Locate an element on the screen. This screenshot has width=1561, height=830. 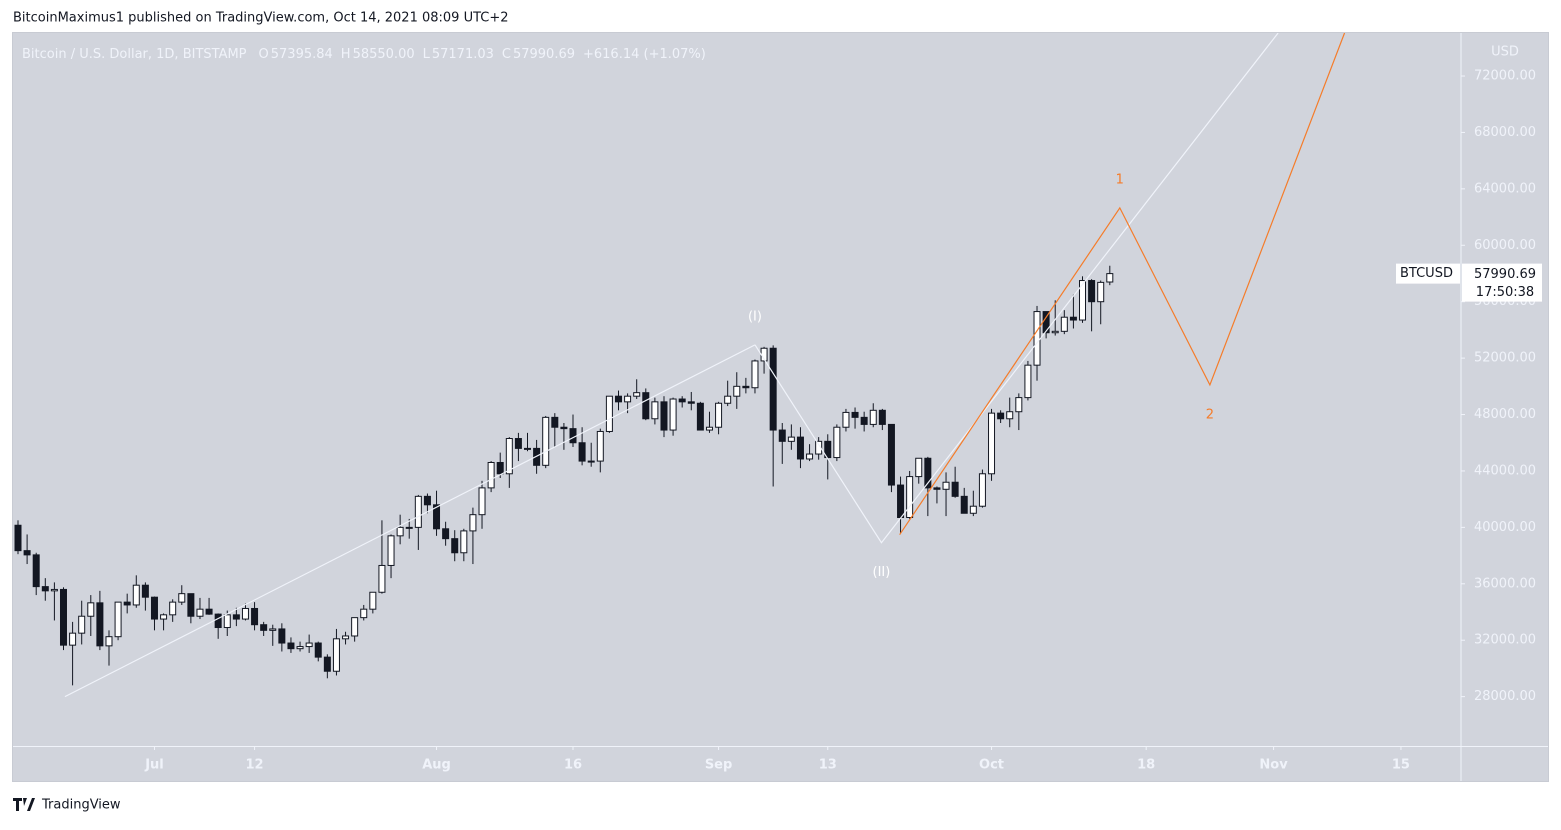
brand: TradingView is located at coordinates (81, 805).